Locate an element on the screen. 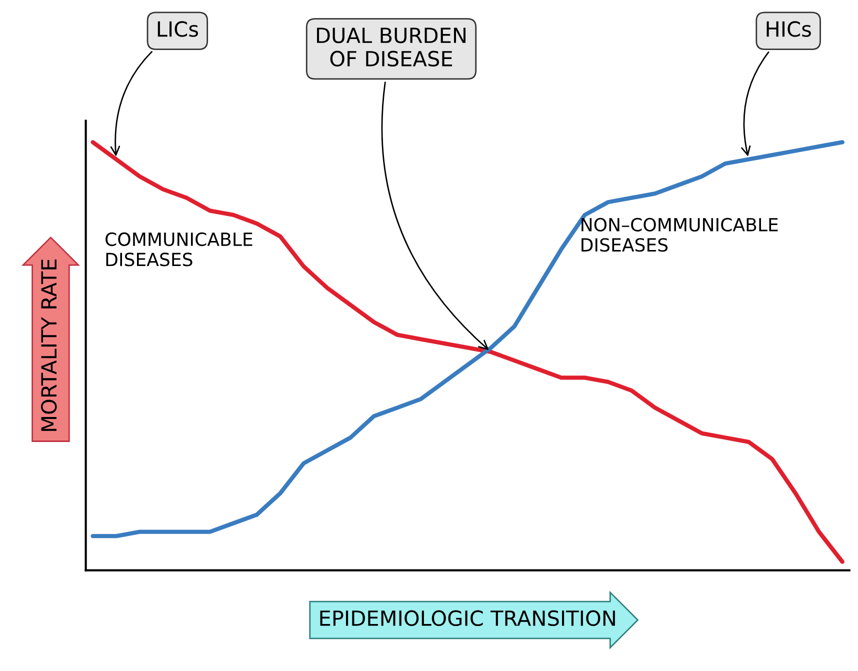  text: DUAL BURDEN OF DISEASE is located at coordinates (391, 47).